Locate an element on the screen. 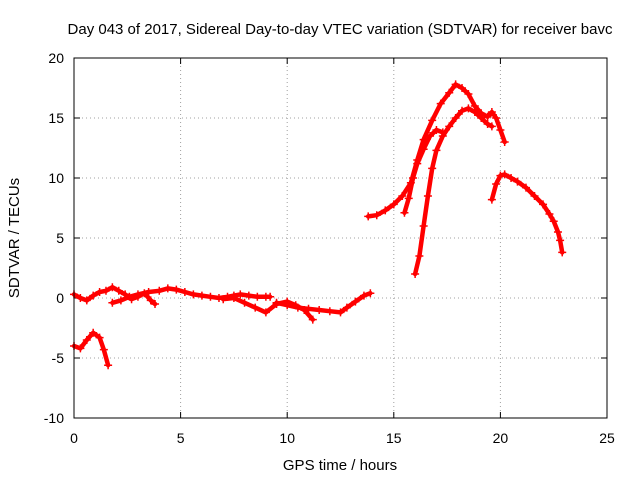  y-tick-label: 20 is located at coordinates (56, 58).